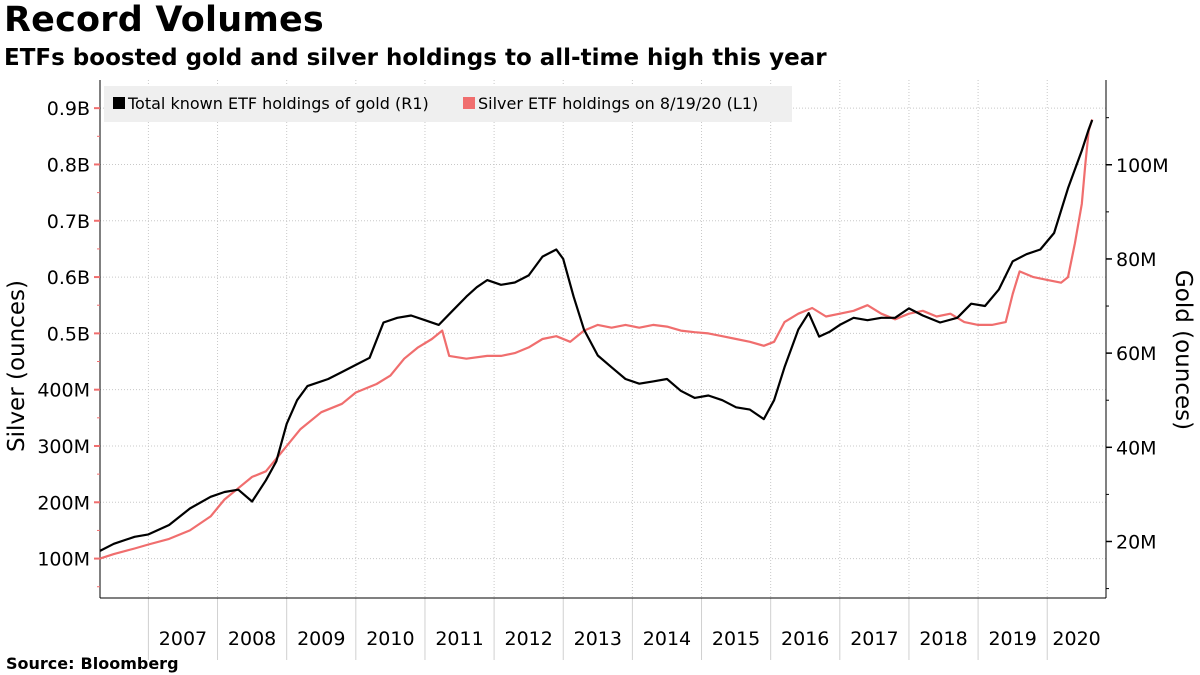  What do you see at coordinates (1142, 166) in the screenshot?
I see `right-tick-label: 100M` at bounding box center [1142, 166].